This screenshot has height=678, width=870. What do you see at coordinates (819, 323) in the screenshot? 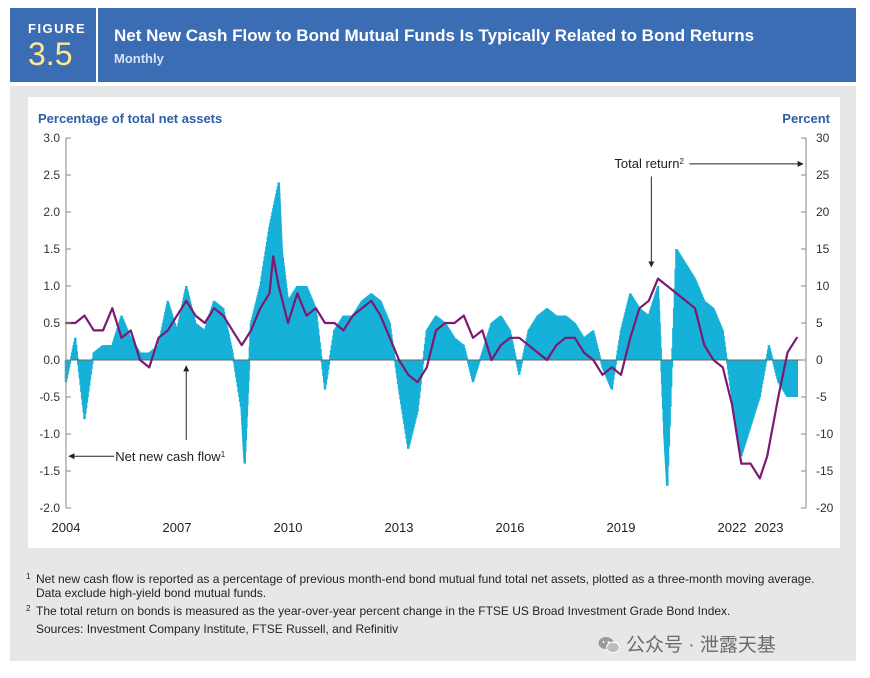
I see `right-tick-label: 5` at bounding box center [819, 323].